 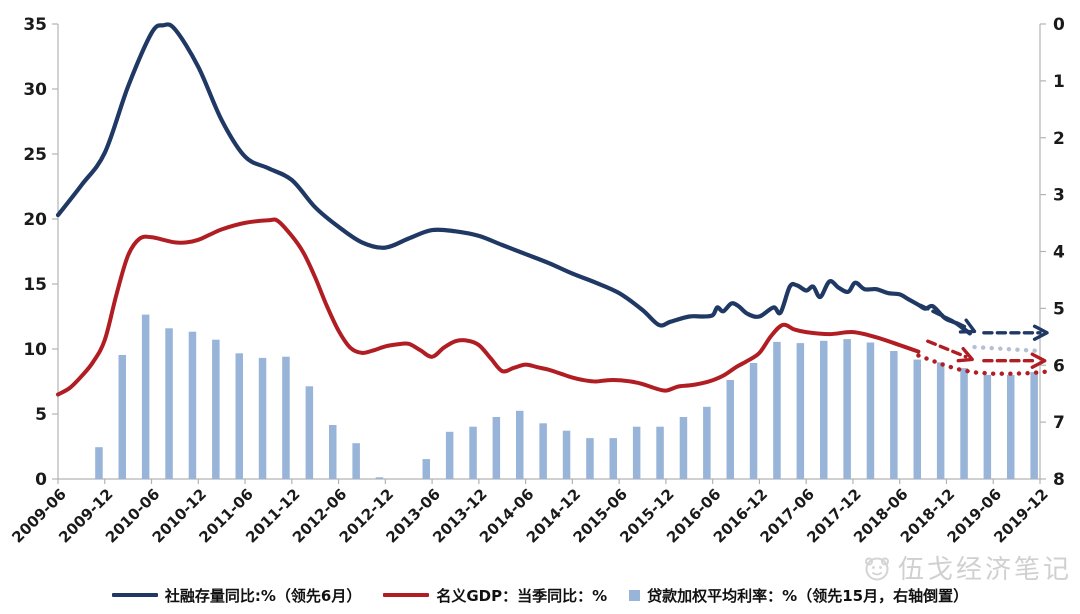 I want to click on red-dashed-horizontal-arrow-head, so click(x=1038, y=360).